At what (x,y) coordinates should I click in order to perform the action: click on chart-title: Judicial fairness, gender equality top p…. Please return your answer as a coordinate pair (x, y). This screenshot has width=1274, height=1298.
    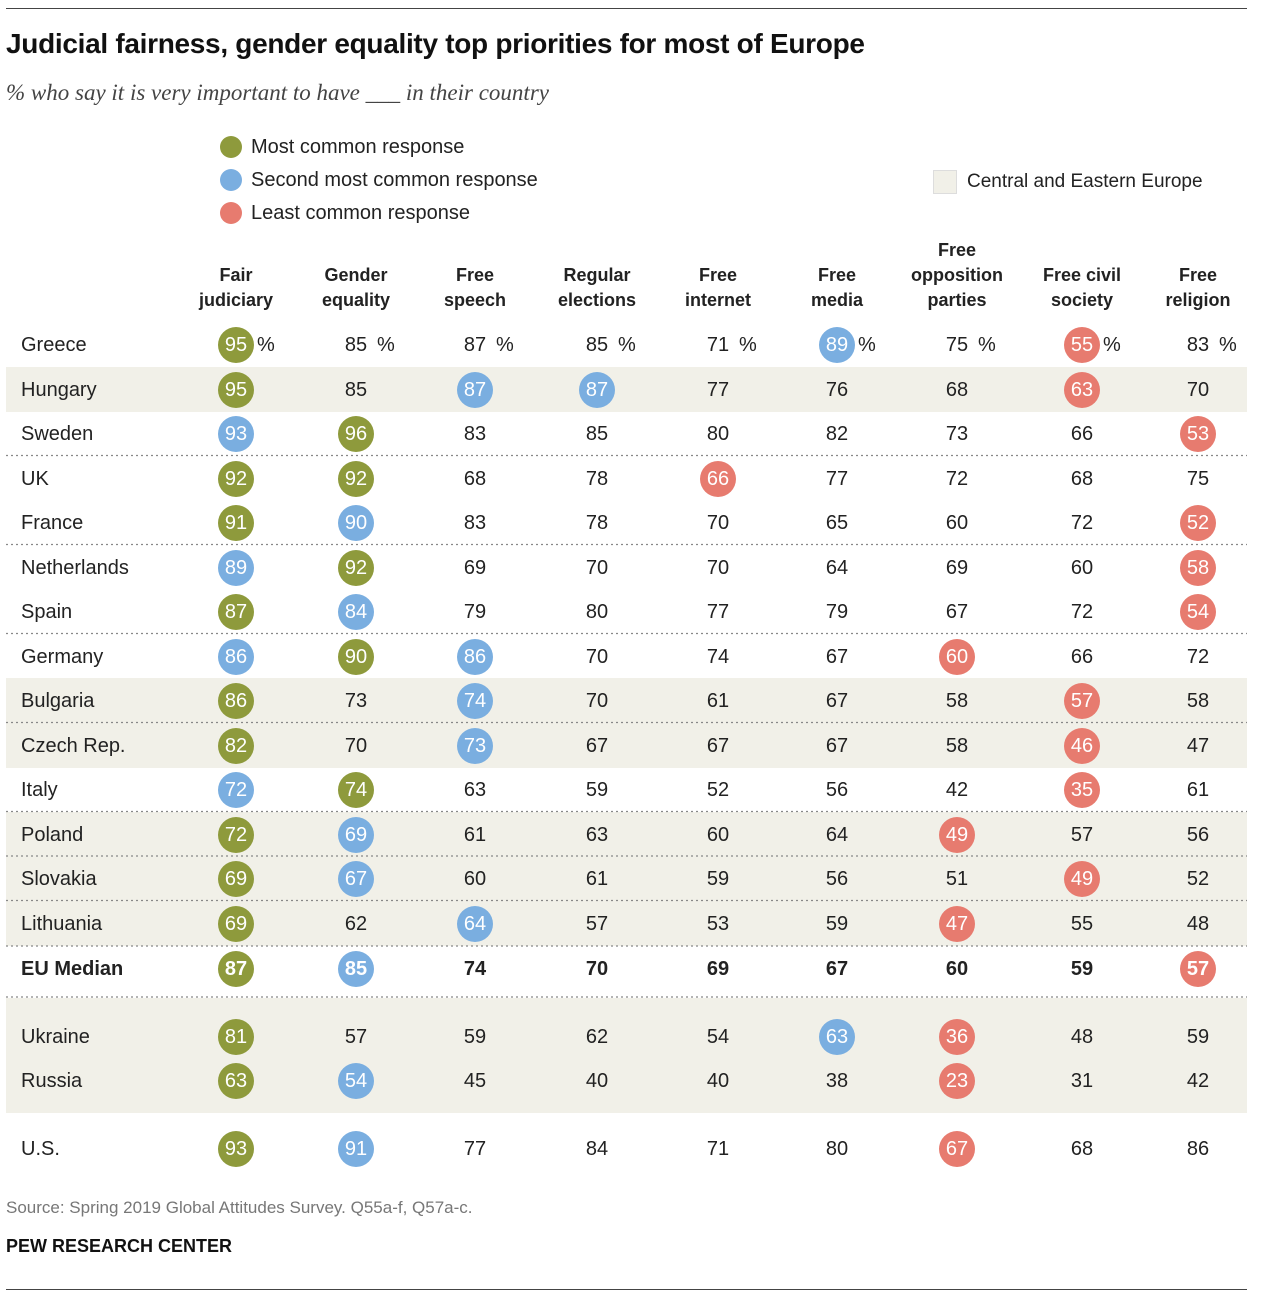
    Looking at the image, I should click on (435, 43).